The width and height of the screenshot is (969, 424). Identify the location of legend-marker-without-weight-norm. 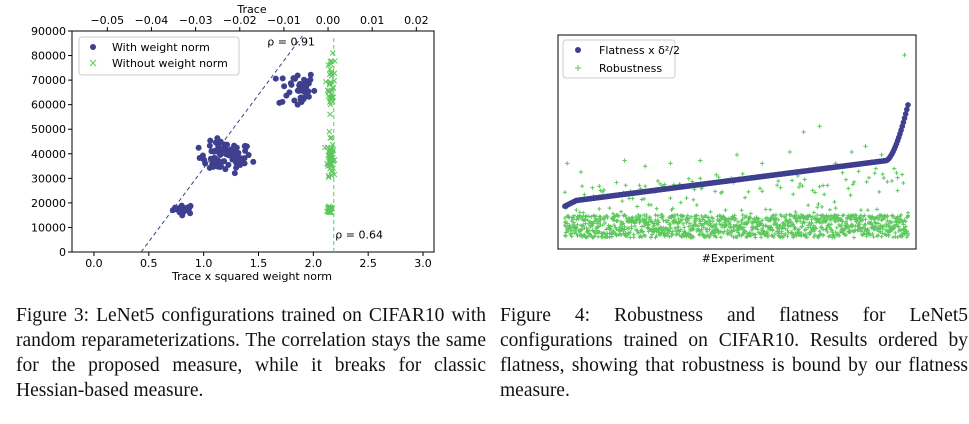
(93, 63).